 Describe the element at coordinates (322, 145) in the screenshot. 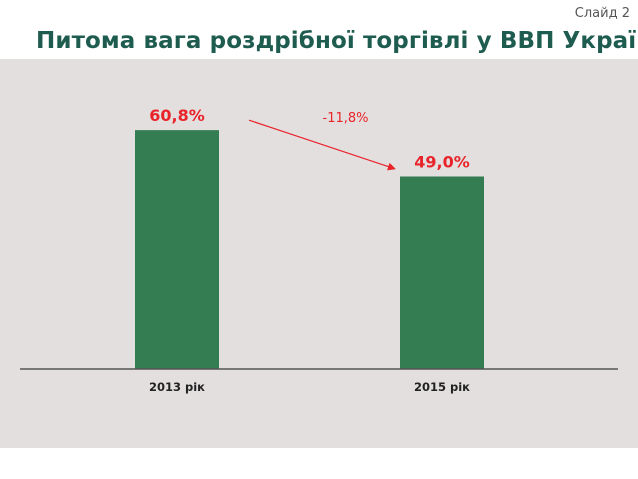

I see `change-arrow` at that location.